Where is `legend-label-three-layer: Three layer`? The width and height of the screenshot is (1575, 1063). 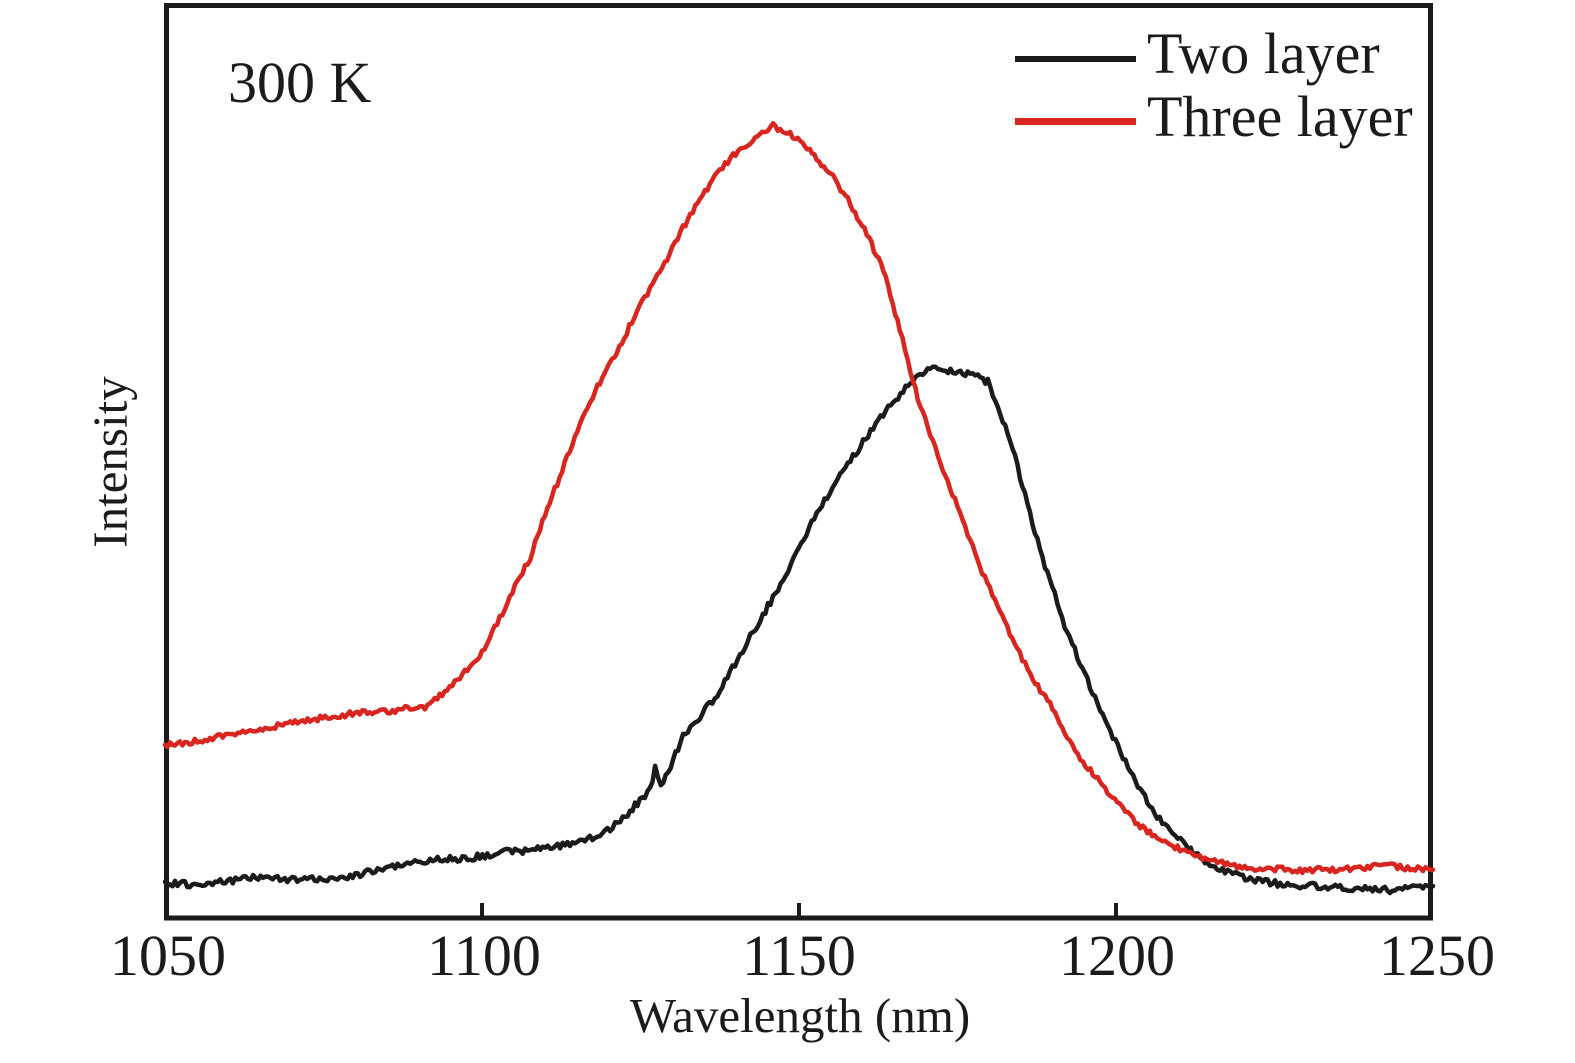
legend-label-three-layer: Three layer is located at coordinates (1280, 116).